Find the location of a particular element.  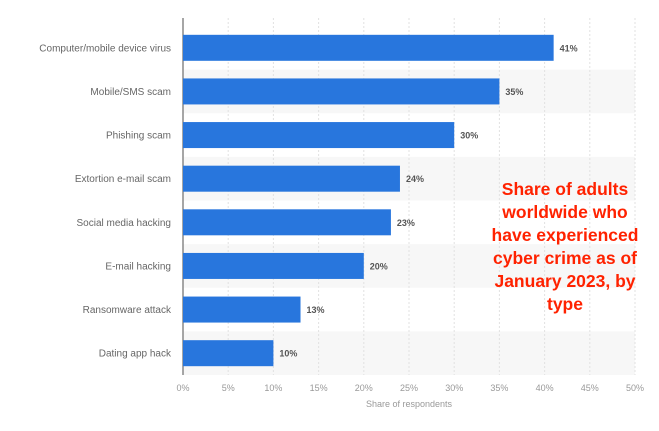

data-label: 41% is located at coordinates (569, 48).